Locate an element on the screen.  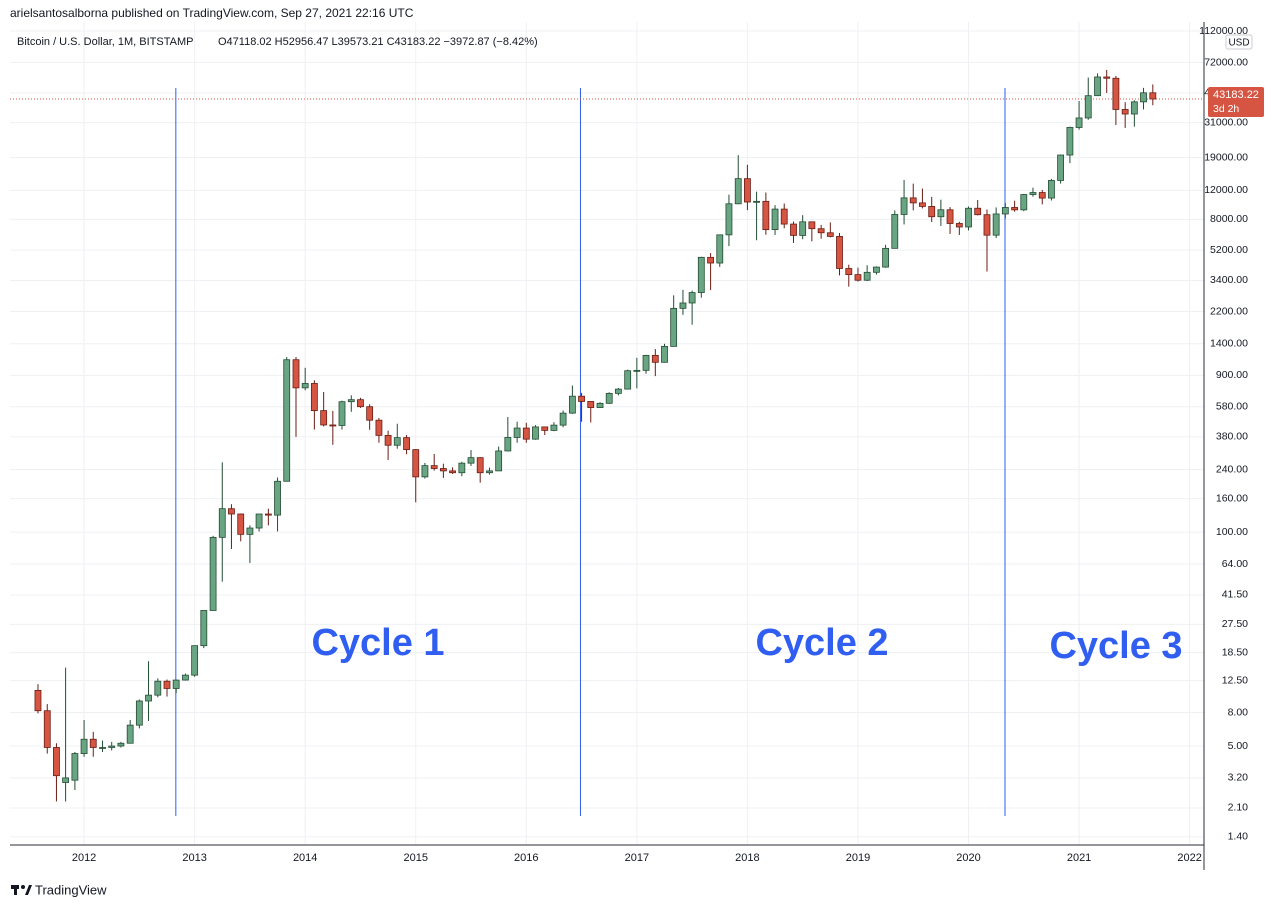
y-tick-label: 1.40 is located at coordinates (1238, 837).